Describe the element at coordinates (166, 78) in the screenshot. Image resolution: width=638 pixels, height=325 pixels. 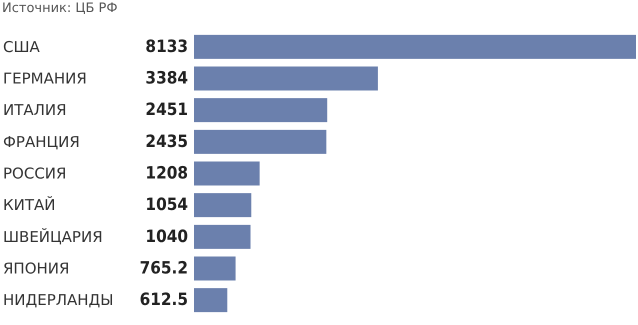
I see `data-label: 3384` at that location.